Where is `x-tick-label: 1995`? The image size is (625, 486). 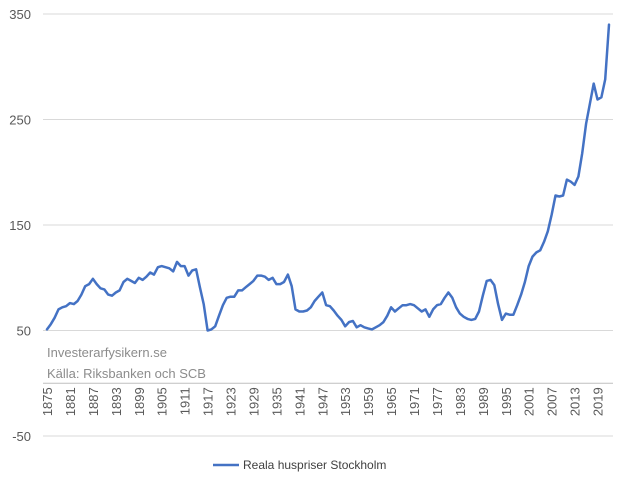 x-tick-label: 1995 is located at coordinates (506, 401).